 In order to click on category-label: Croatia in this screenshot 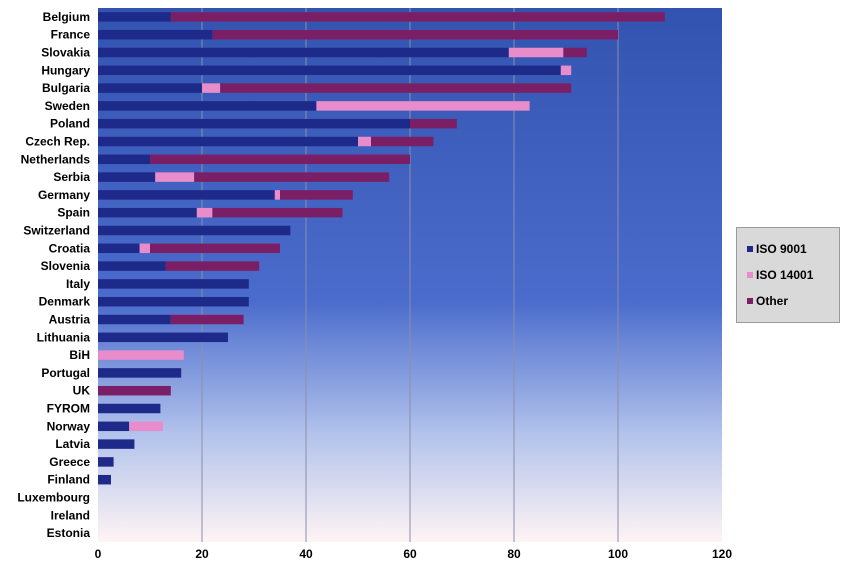, I will do `click(70, 248)`.